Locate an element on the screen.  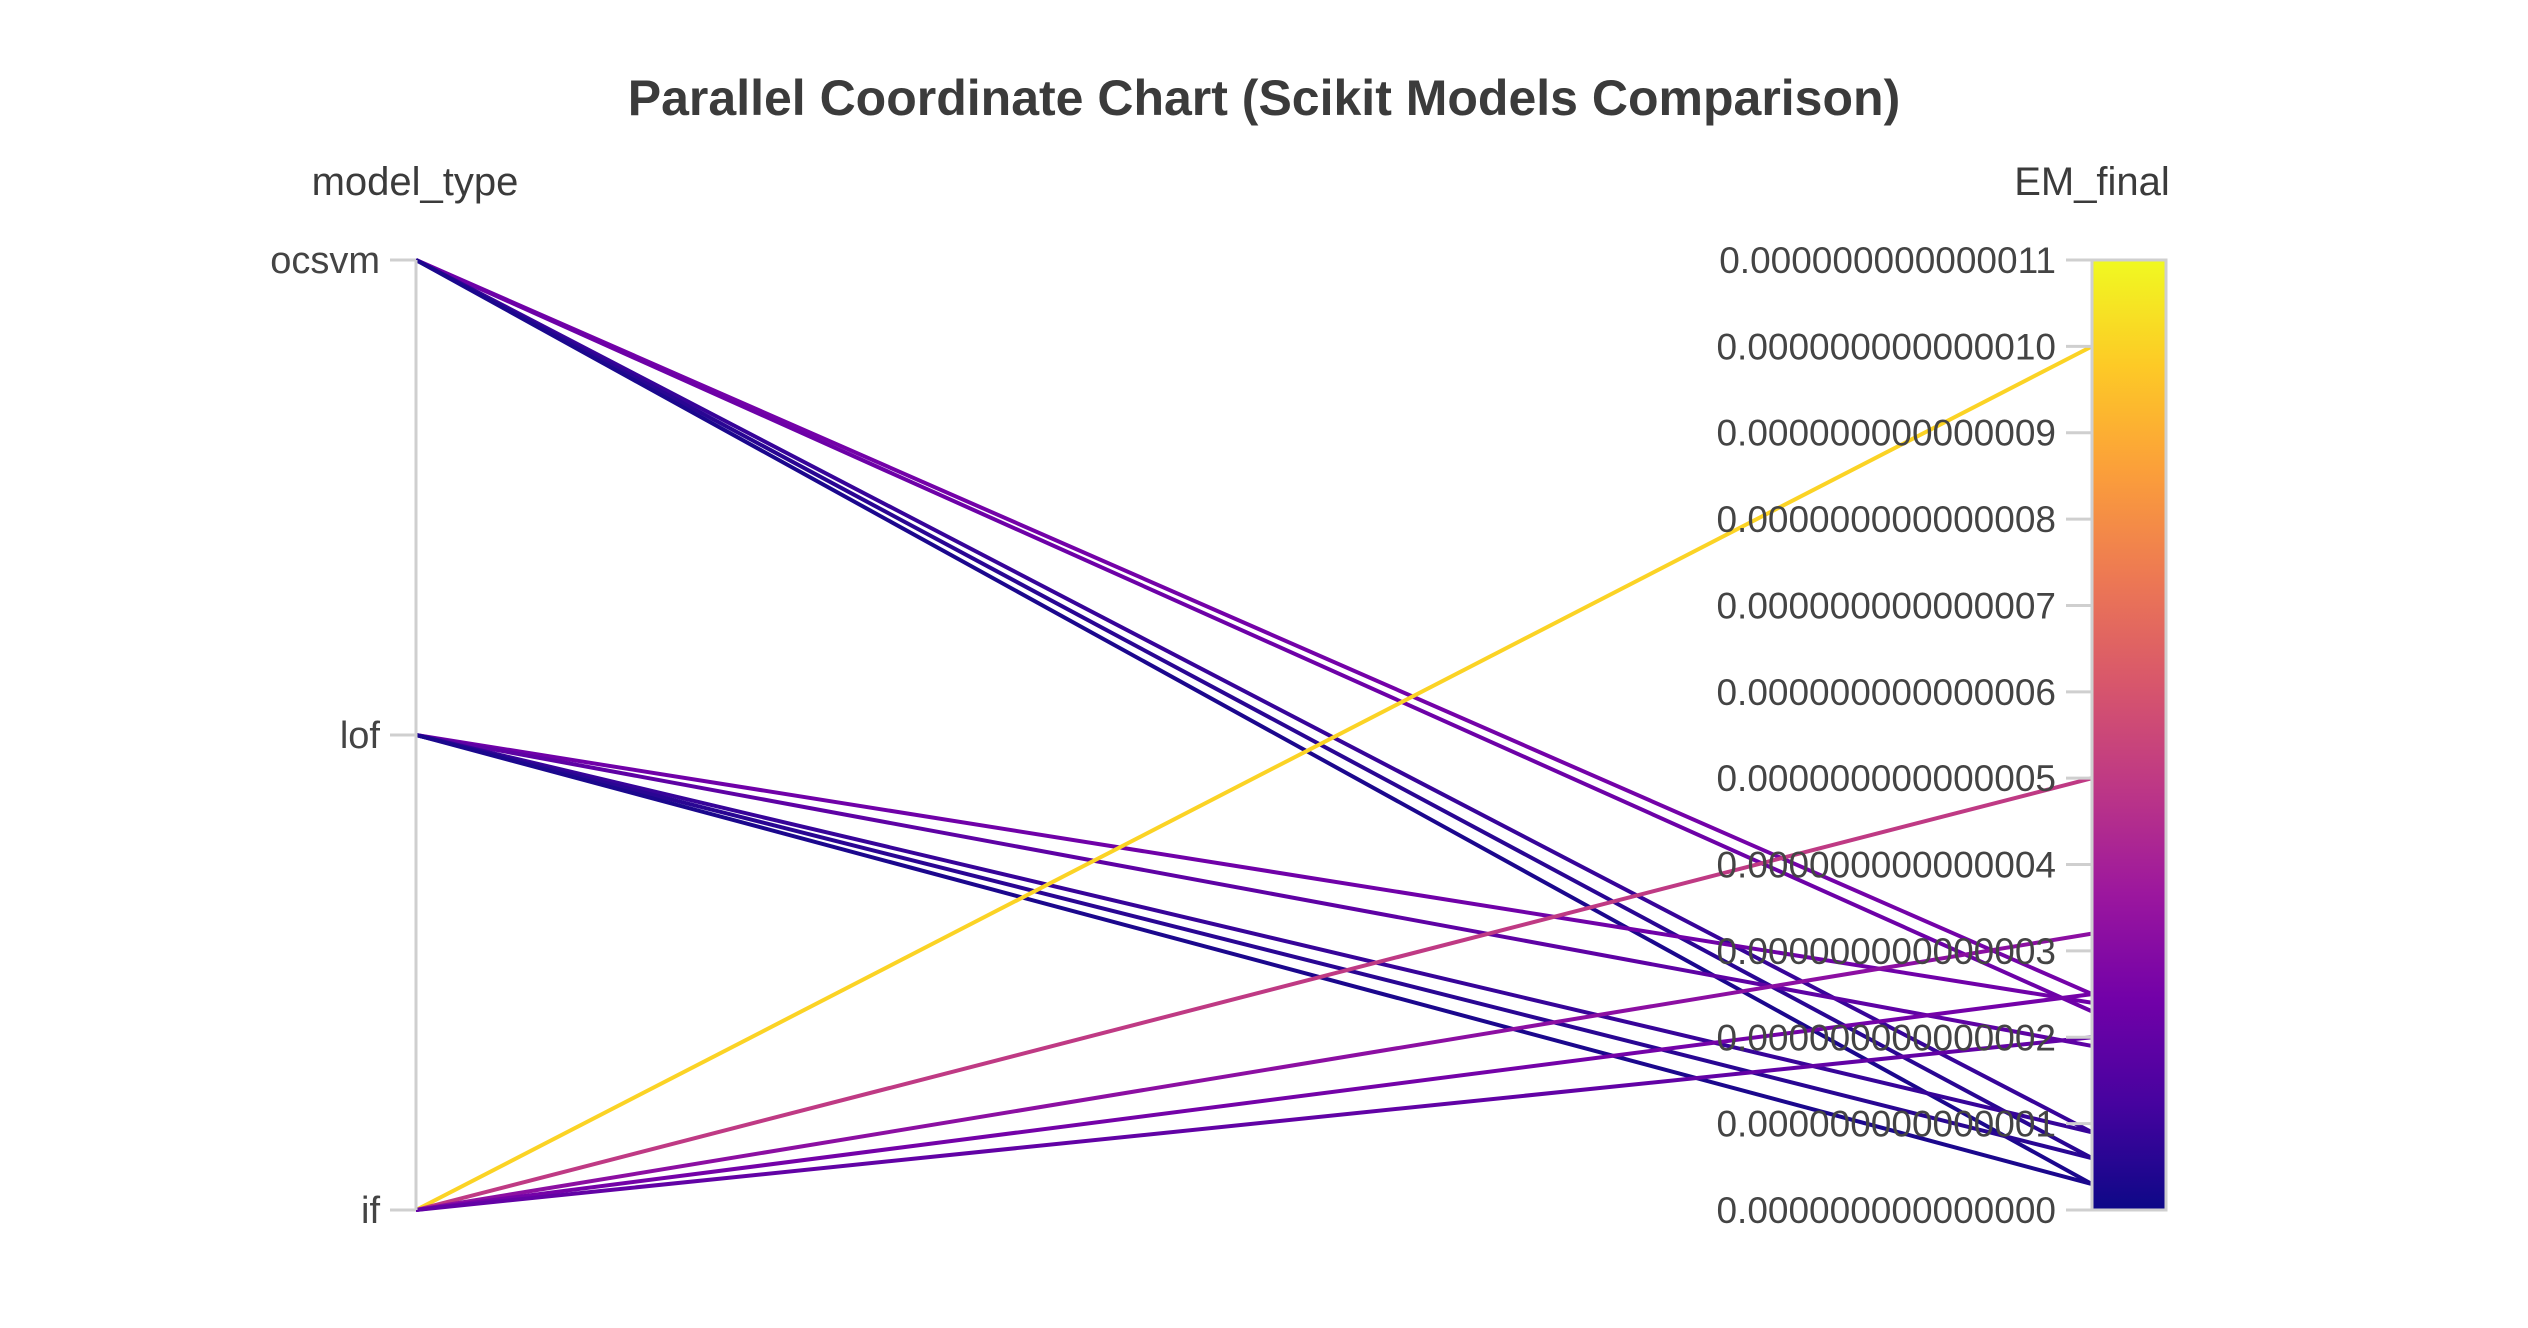
em-final-tick-label: 0.000000000000001 is located at coordinates (1886, 1124).